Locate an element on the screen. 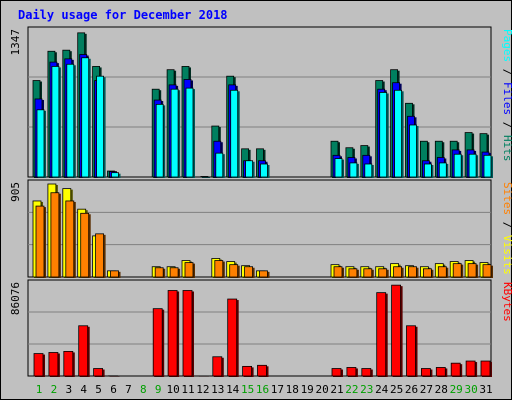 This screenshot has width=512, height=400. x-tick-label: 9 is located at coordinates (158, 389).